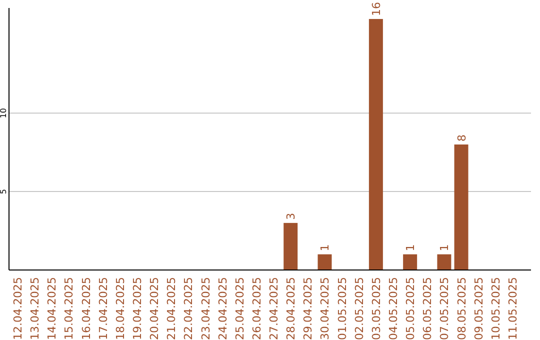  I want to click on x-tick-label: 21.04.2025, so click(171, 308).